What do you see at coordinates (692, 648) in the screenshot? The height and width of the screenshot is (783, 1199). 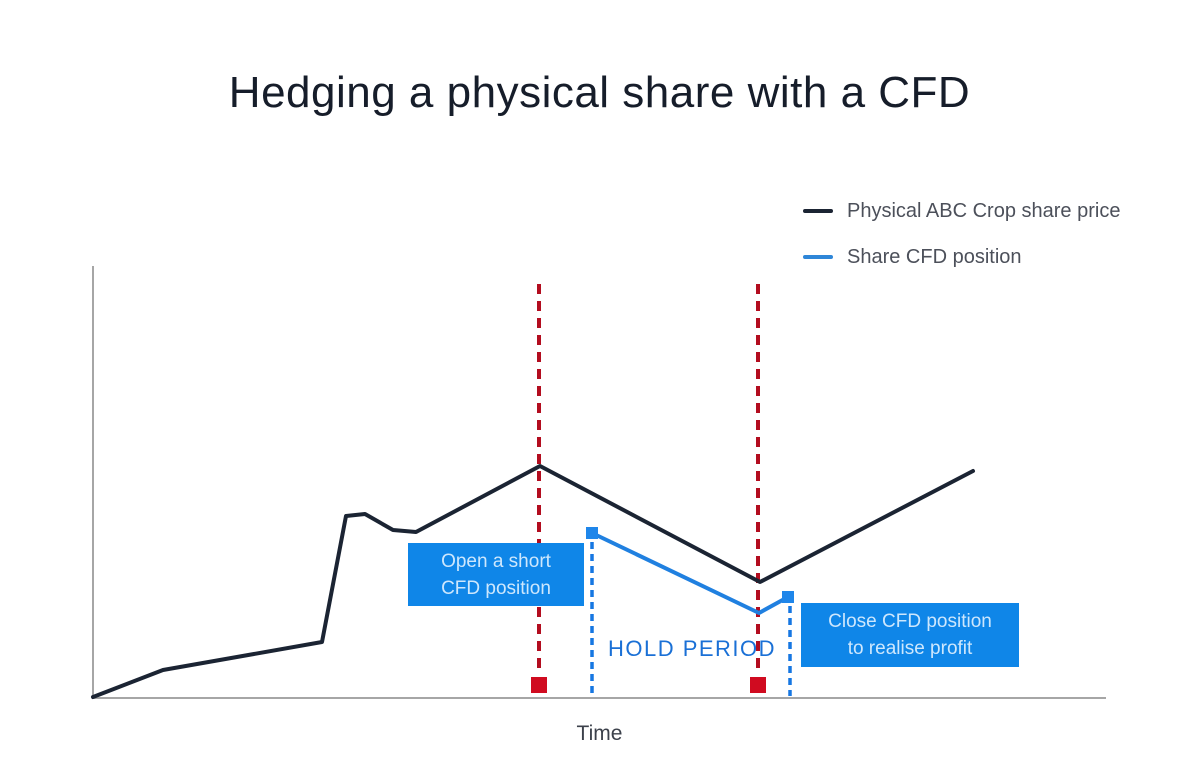 I see `hold-period-label: HOLD PERIOD` at bounding box center [692, 648].